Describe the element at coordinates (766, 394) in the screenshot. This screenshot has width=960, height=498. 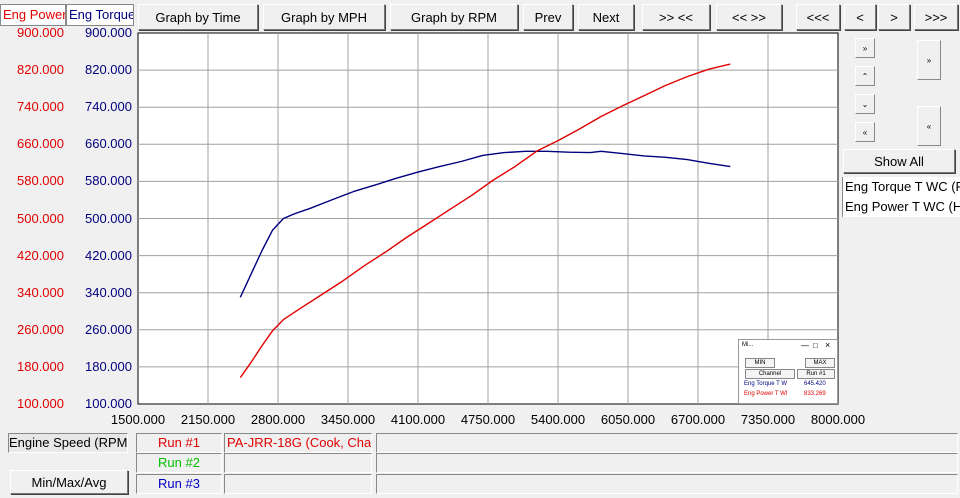
I see `minmax-row-power-channel: Eng Power T WI` at that location.